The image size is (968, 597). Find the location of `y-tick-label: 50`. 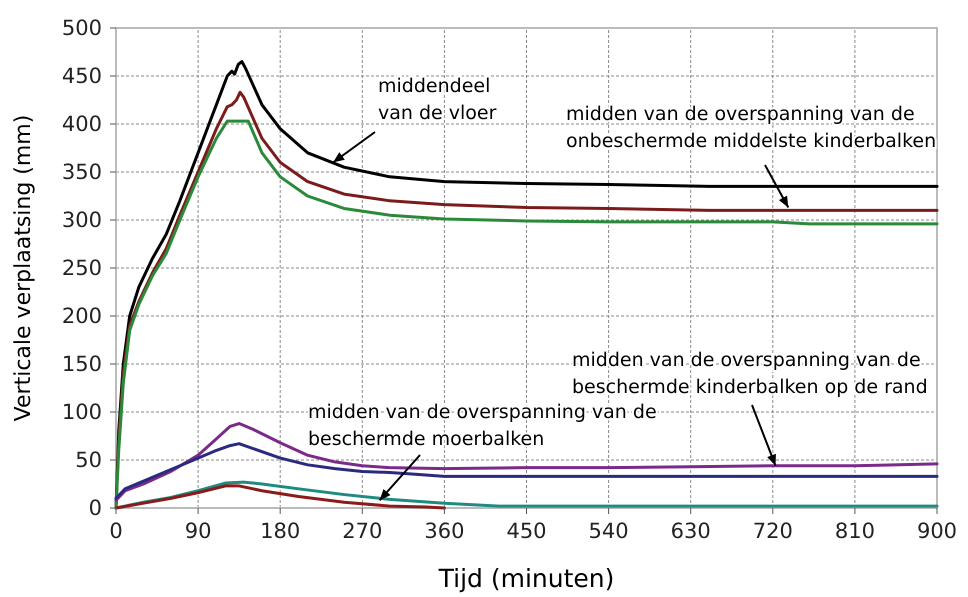

y-tick-label: 50 is located at coordinates (88, 460).